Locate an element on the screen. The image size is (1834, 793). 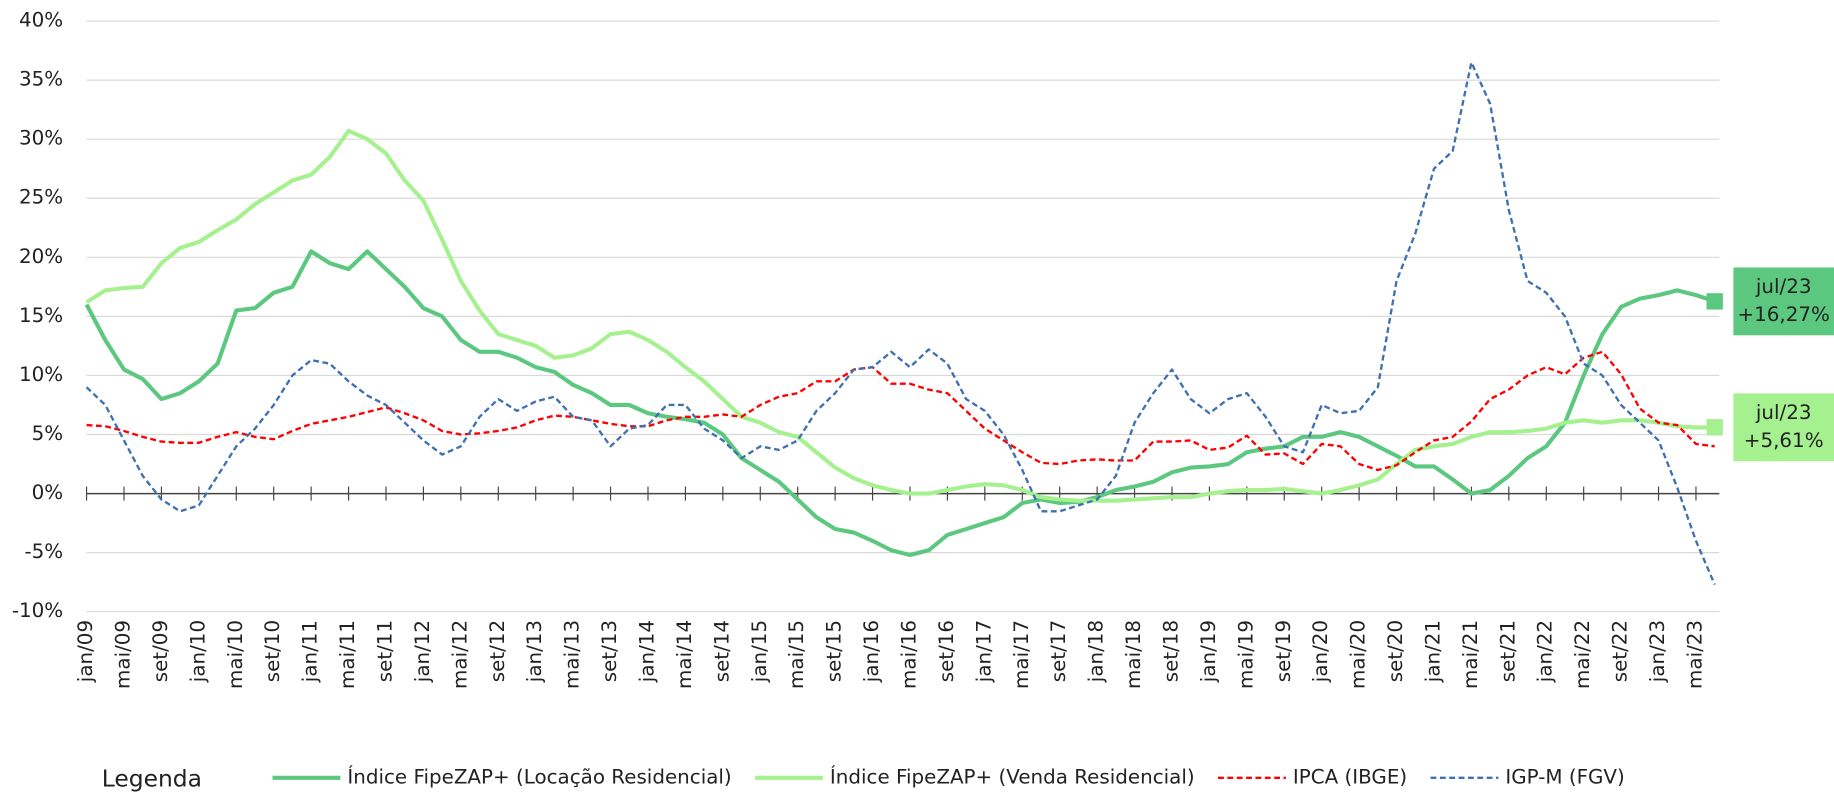
x-tick-label: mai/20 is located at coordinates (1358, 654).